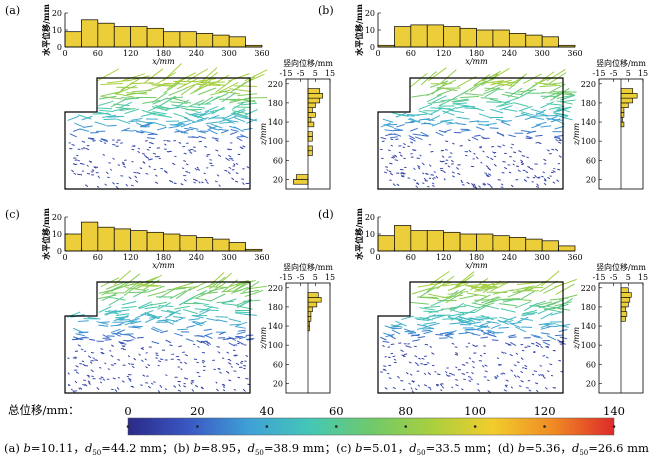 This screenshot has height=459, width=660. What do you see at coordinates (548, 448) in the screenshot?
I see `caption-b-value: =5.36，` at bounding box center [548, 448].